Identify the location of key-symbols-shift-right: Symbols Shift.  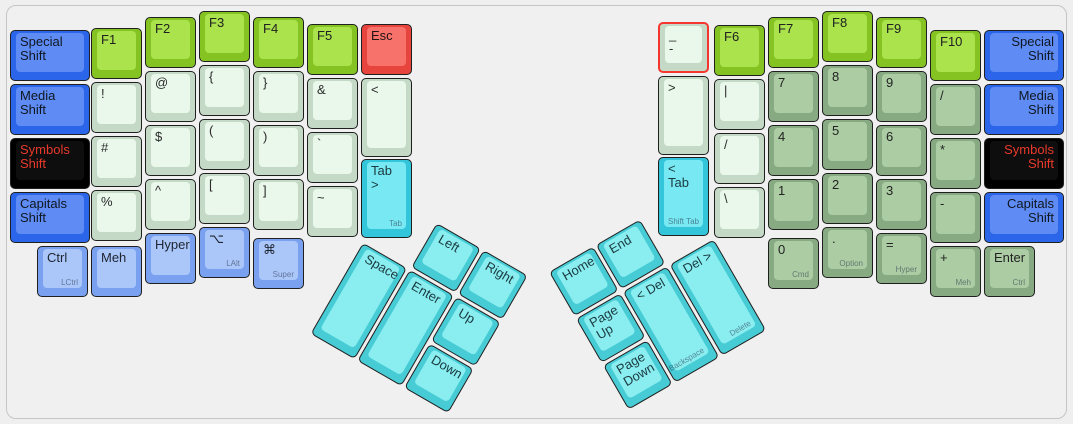
(1024, 163).